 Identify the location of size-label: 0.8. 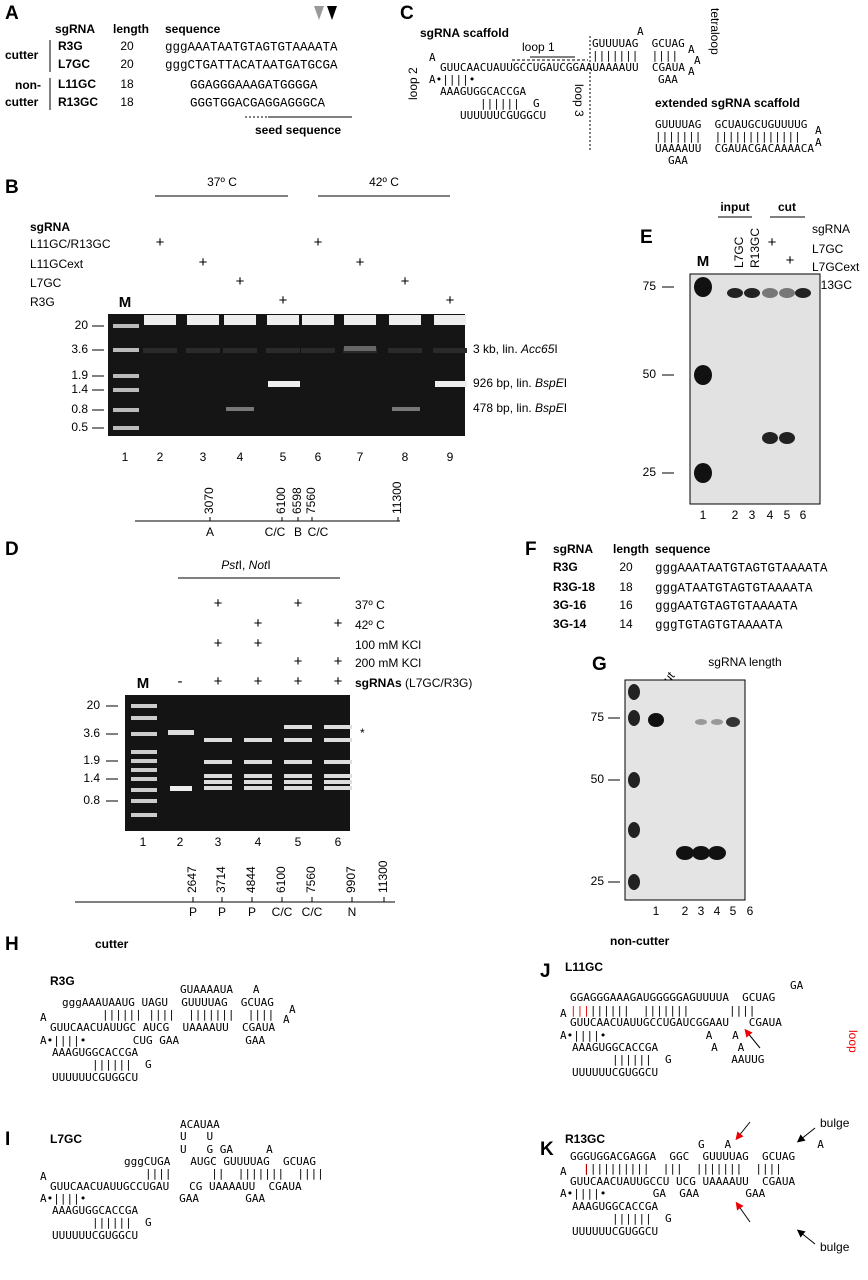
(91, 800).